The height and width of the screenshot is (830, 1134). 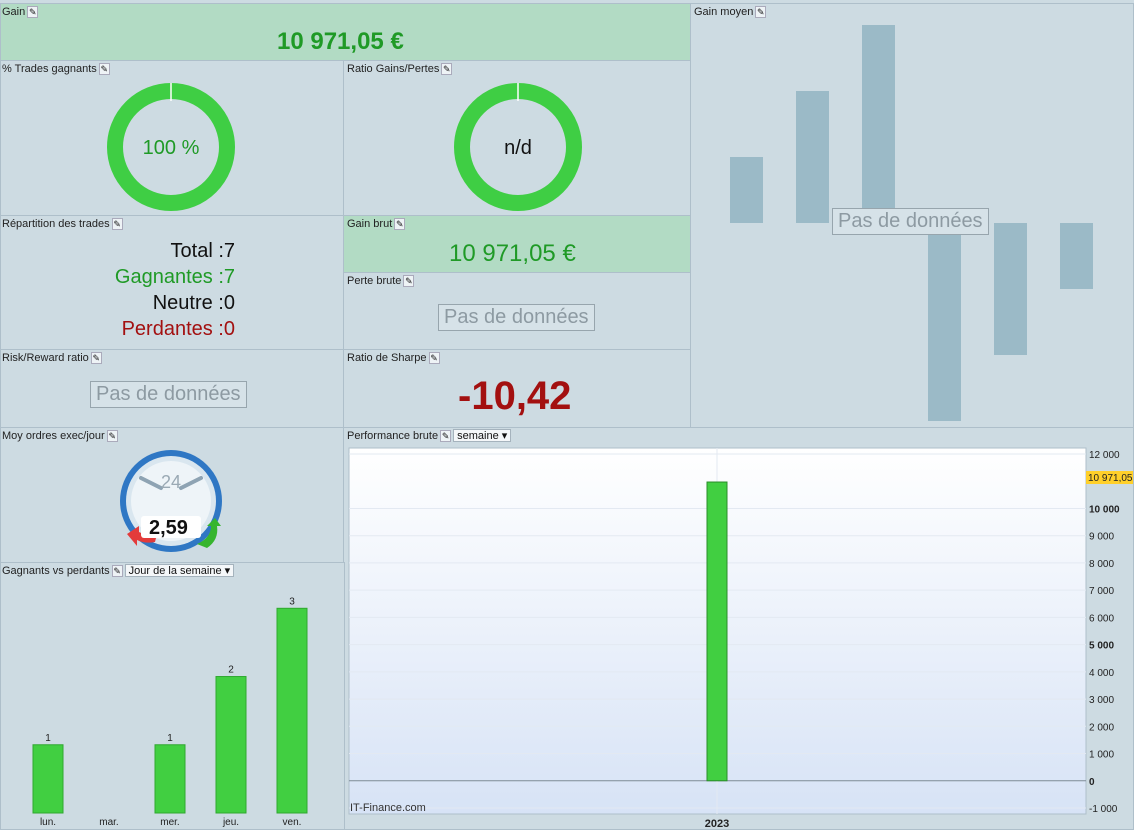 What do you see at coordinates (229, 329) in the screenshot?
I see `repartition-perdantes-value: 0` at bounding box center [229, 329].